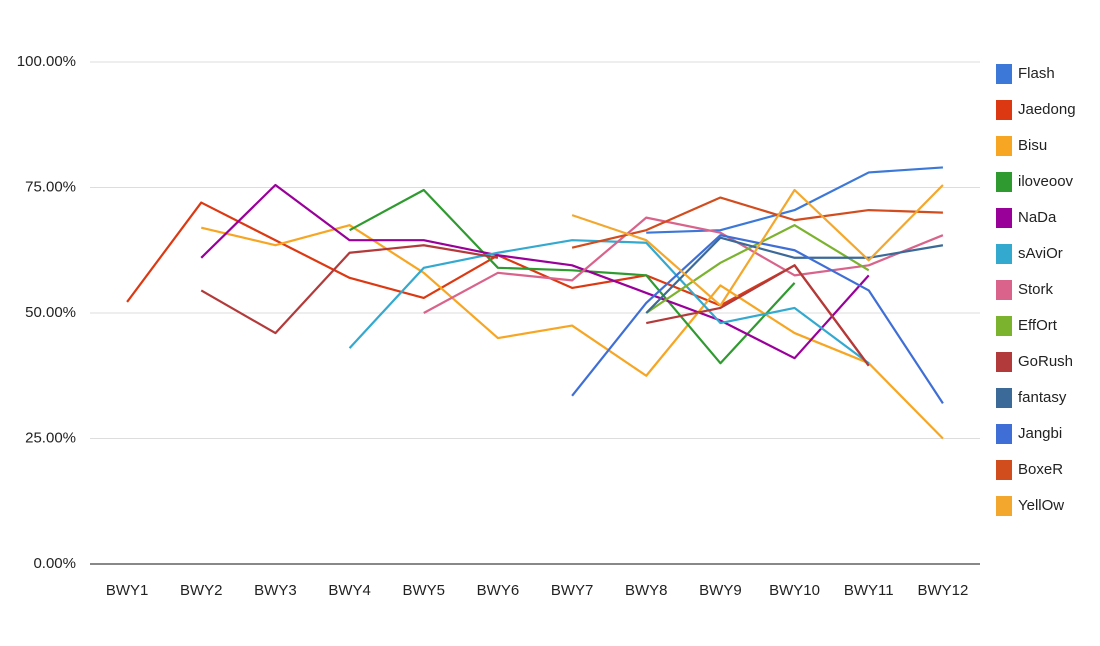 The height and width of the screenshot is (646, 1100). Describe the element at coordinates (1041, 505) in the screenshot. I see `legend-label: YellOw` at that location.